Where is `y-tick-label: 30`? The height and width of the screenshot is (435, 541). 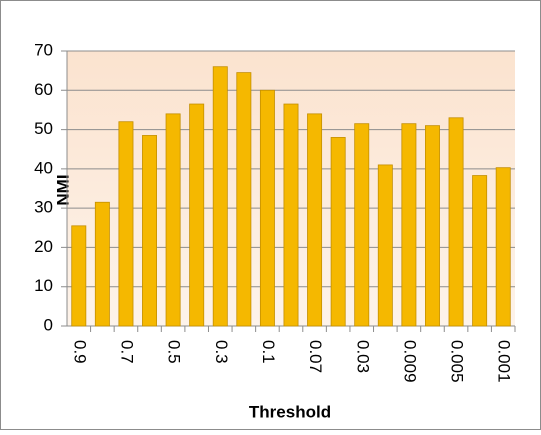 y-tick-label: 30 is located at coordinates (43, 207).